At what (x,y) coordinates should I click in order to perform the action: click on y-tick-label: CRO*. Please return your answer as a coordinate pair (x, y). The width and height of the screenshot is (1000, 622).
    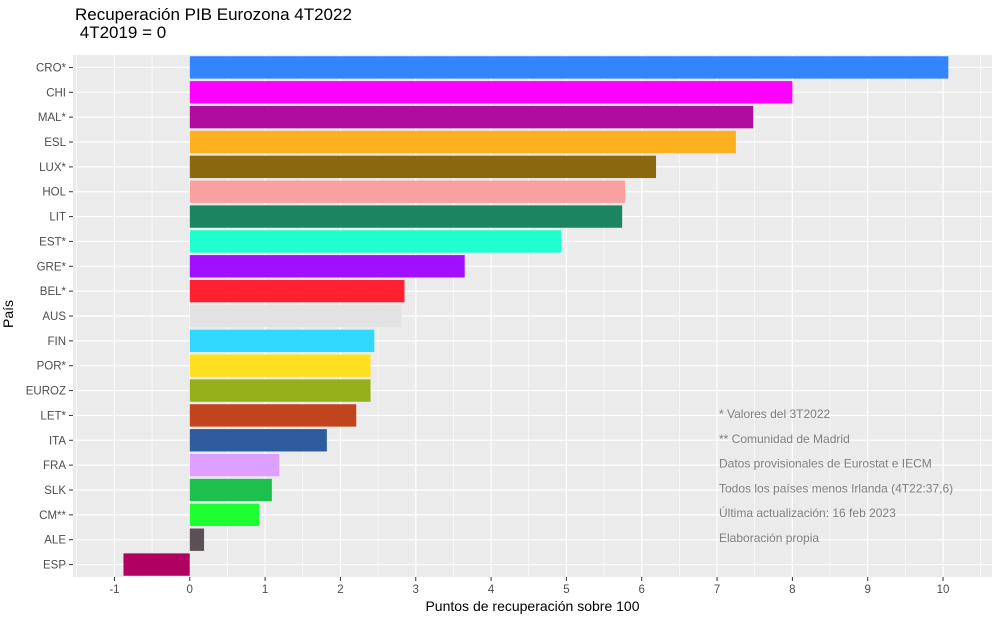
    Looking at the image, I should click on (51, 68).